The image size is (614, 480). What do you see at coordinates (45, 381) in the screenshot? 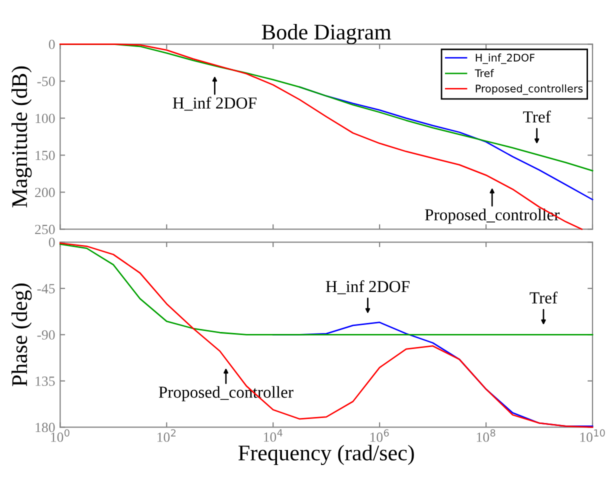
I see `y-tick-label: 135` at bounding box center [45, 381].